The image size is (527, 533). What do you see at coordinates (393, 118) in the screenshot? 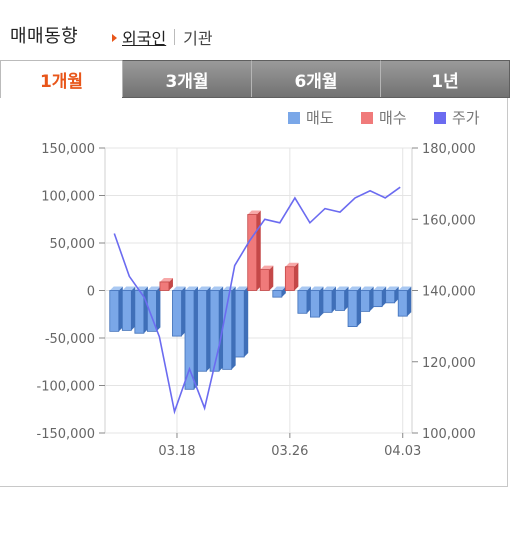
I see `legend-label-1: 매수` at bounding box center [393, 118].